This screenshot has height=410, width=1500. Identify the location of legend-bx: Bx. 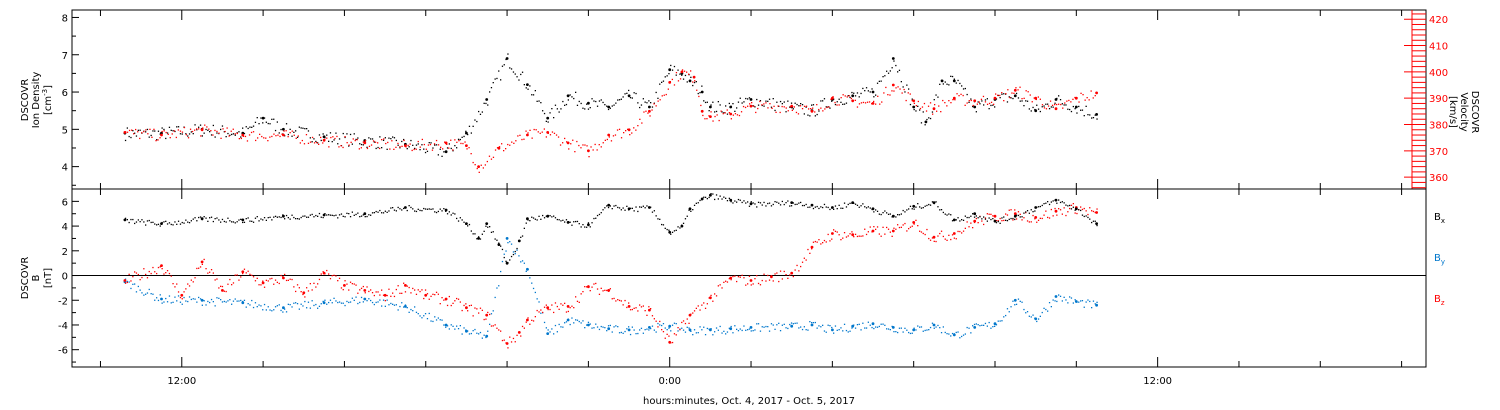
(1439, 218).